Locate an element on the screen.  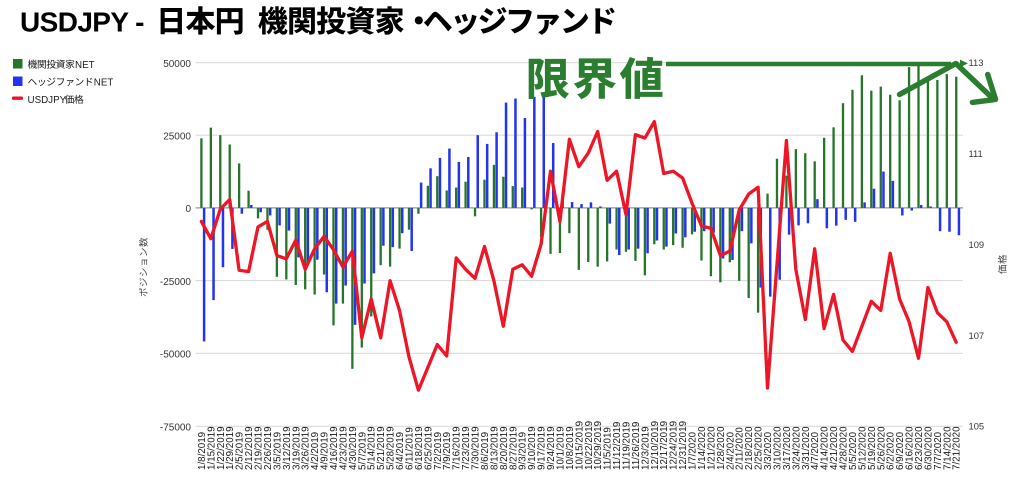
svg-text: 3/10/2020 is located at coordinates (778, 448).